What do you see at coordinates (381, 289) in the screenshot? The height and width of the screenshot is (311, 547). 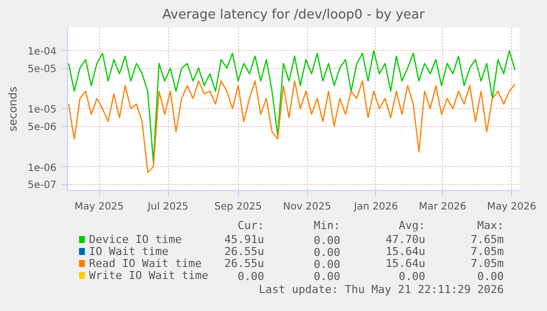 I see `text: Last update: Thu May 21 22:11:29 2026` at bounding box center [381, 289].